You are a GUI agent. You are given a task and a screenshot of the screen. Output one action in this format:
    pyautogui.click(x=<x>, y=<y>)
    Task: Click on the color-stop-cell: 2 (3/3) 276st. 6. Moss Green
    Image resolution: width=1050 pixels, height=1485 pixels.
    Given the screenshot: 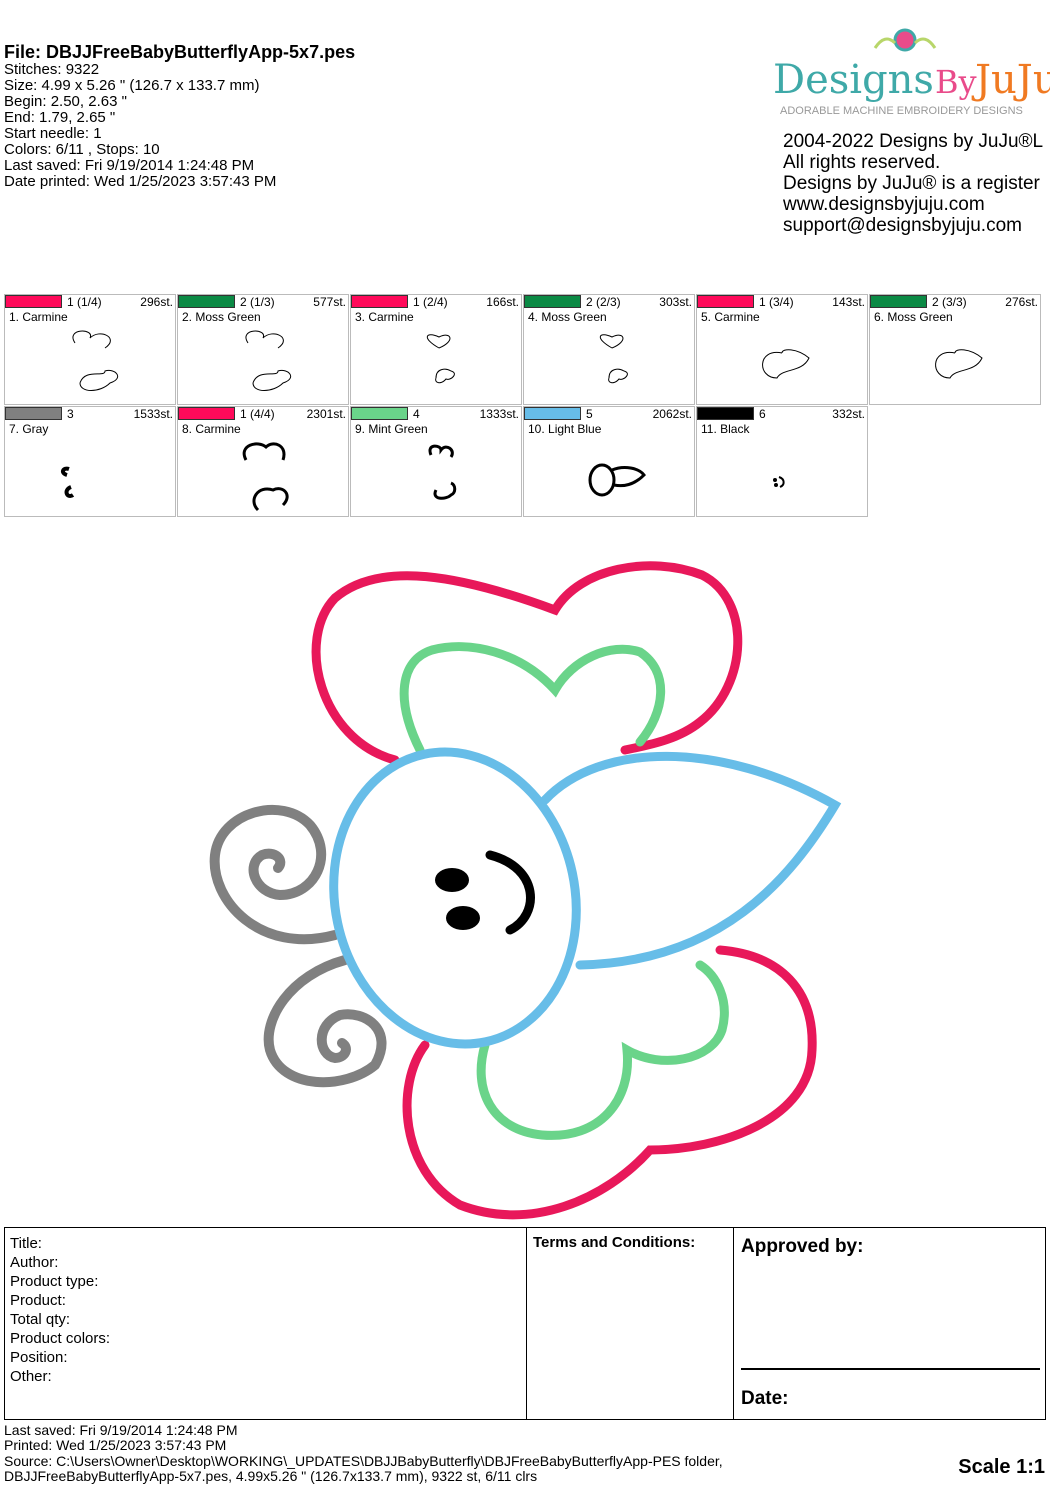 What is the action you would take?
    pyautogui.click(x=955, y=349)
    